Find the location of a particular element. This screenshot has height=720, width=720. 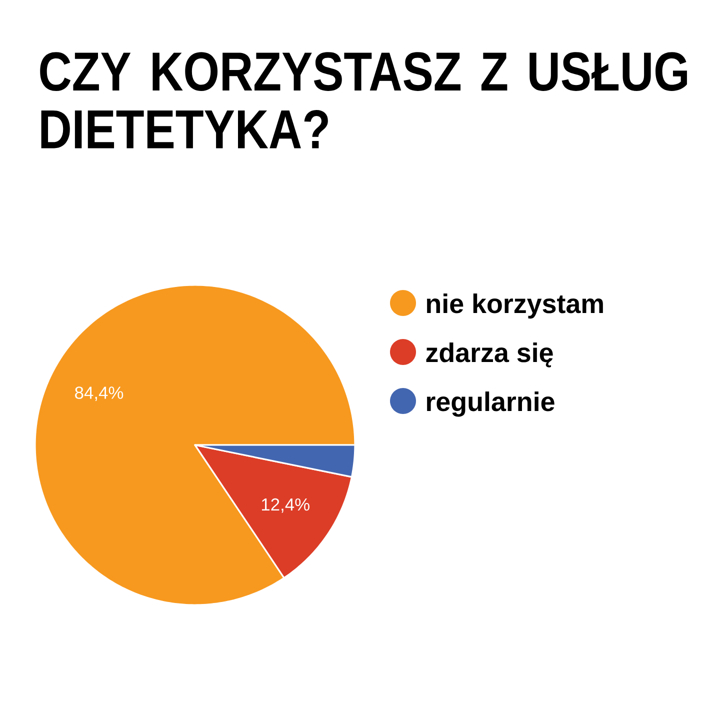

data-label: 84,4% is located at coordinates (99, 393).